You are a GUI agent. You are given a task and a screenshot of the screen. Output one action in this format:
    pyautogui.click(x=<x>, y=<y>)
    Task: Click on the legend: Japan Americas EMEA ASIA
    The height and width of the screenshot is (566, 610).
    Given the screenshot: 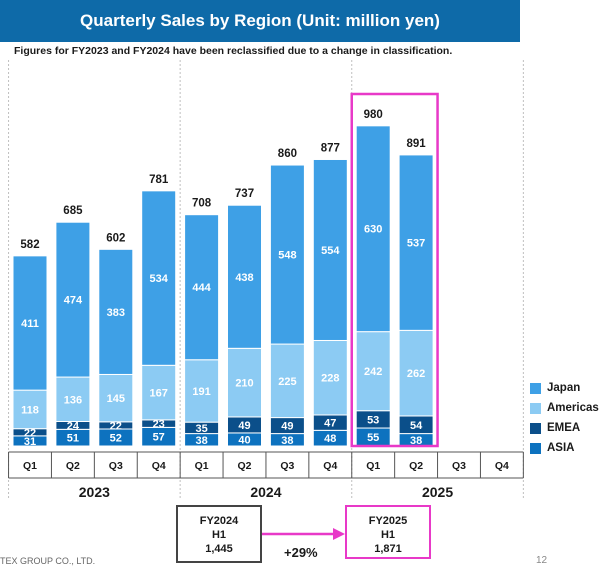 What is the action you would take?
    pyautogui.click(x=570, y=418)
    